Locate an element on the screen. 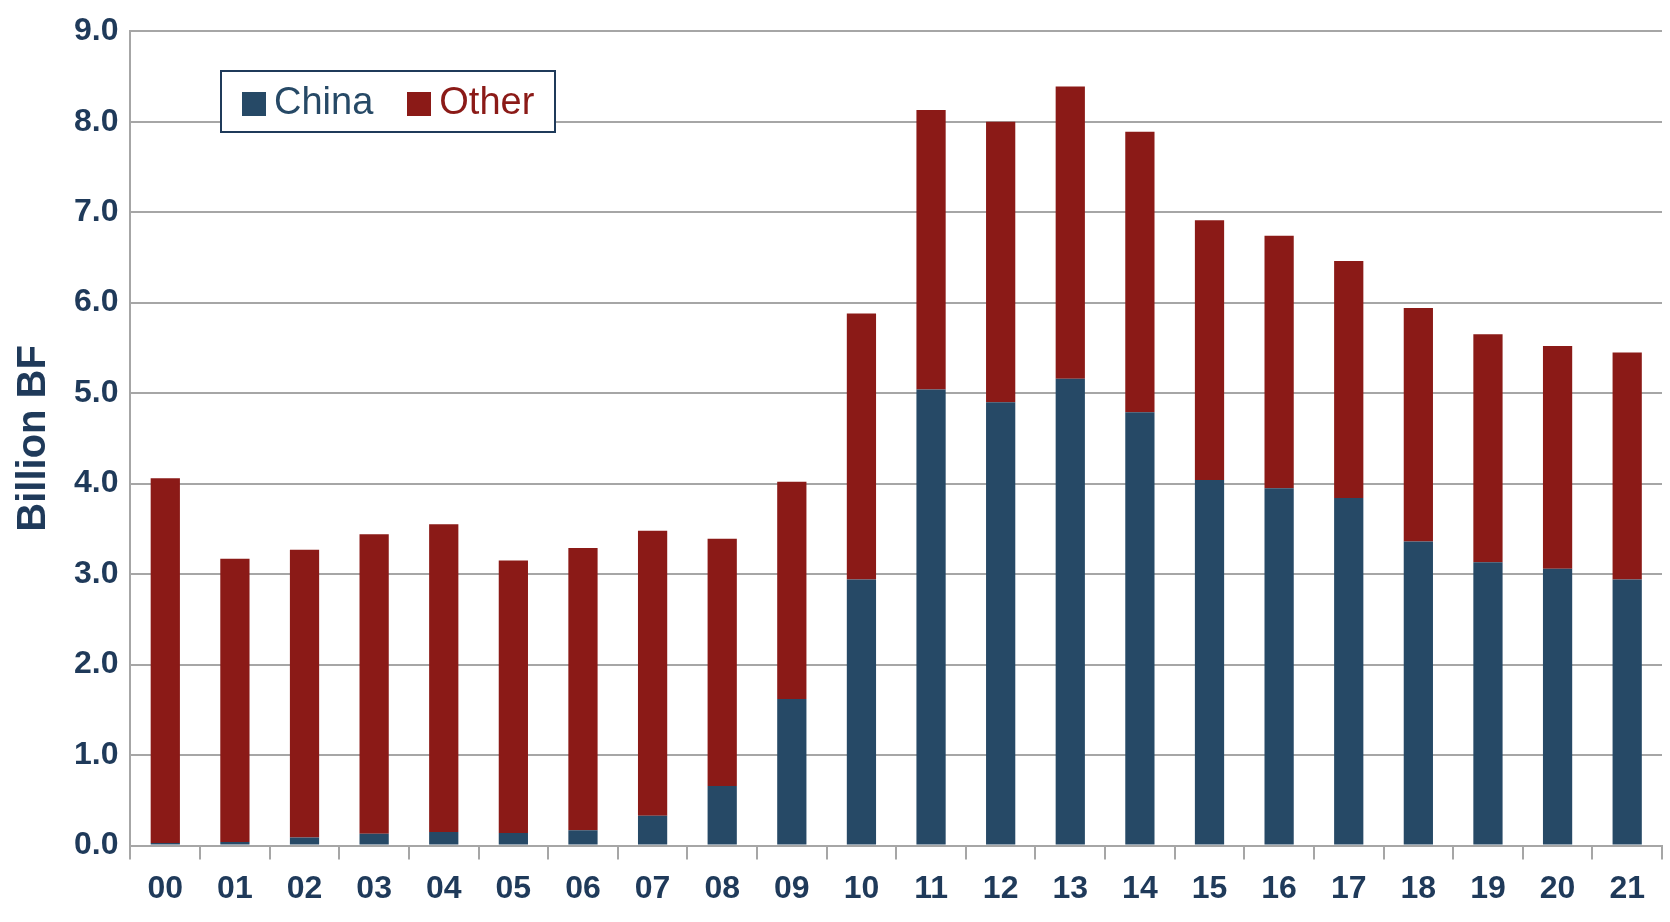 This screenshot has width=1670, height=922. y-axis-title: Billion BF is located at coordinates (31, 438).